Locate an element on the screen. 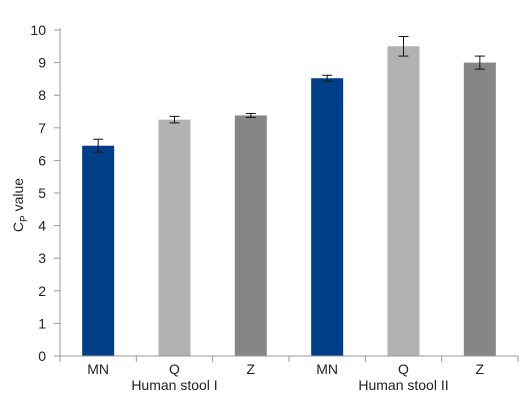 The width and height of the screenshot is (528, 400). y-axis-label-suffix: value is located at coordinates (18, 197).